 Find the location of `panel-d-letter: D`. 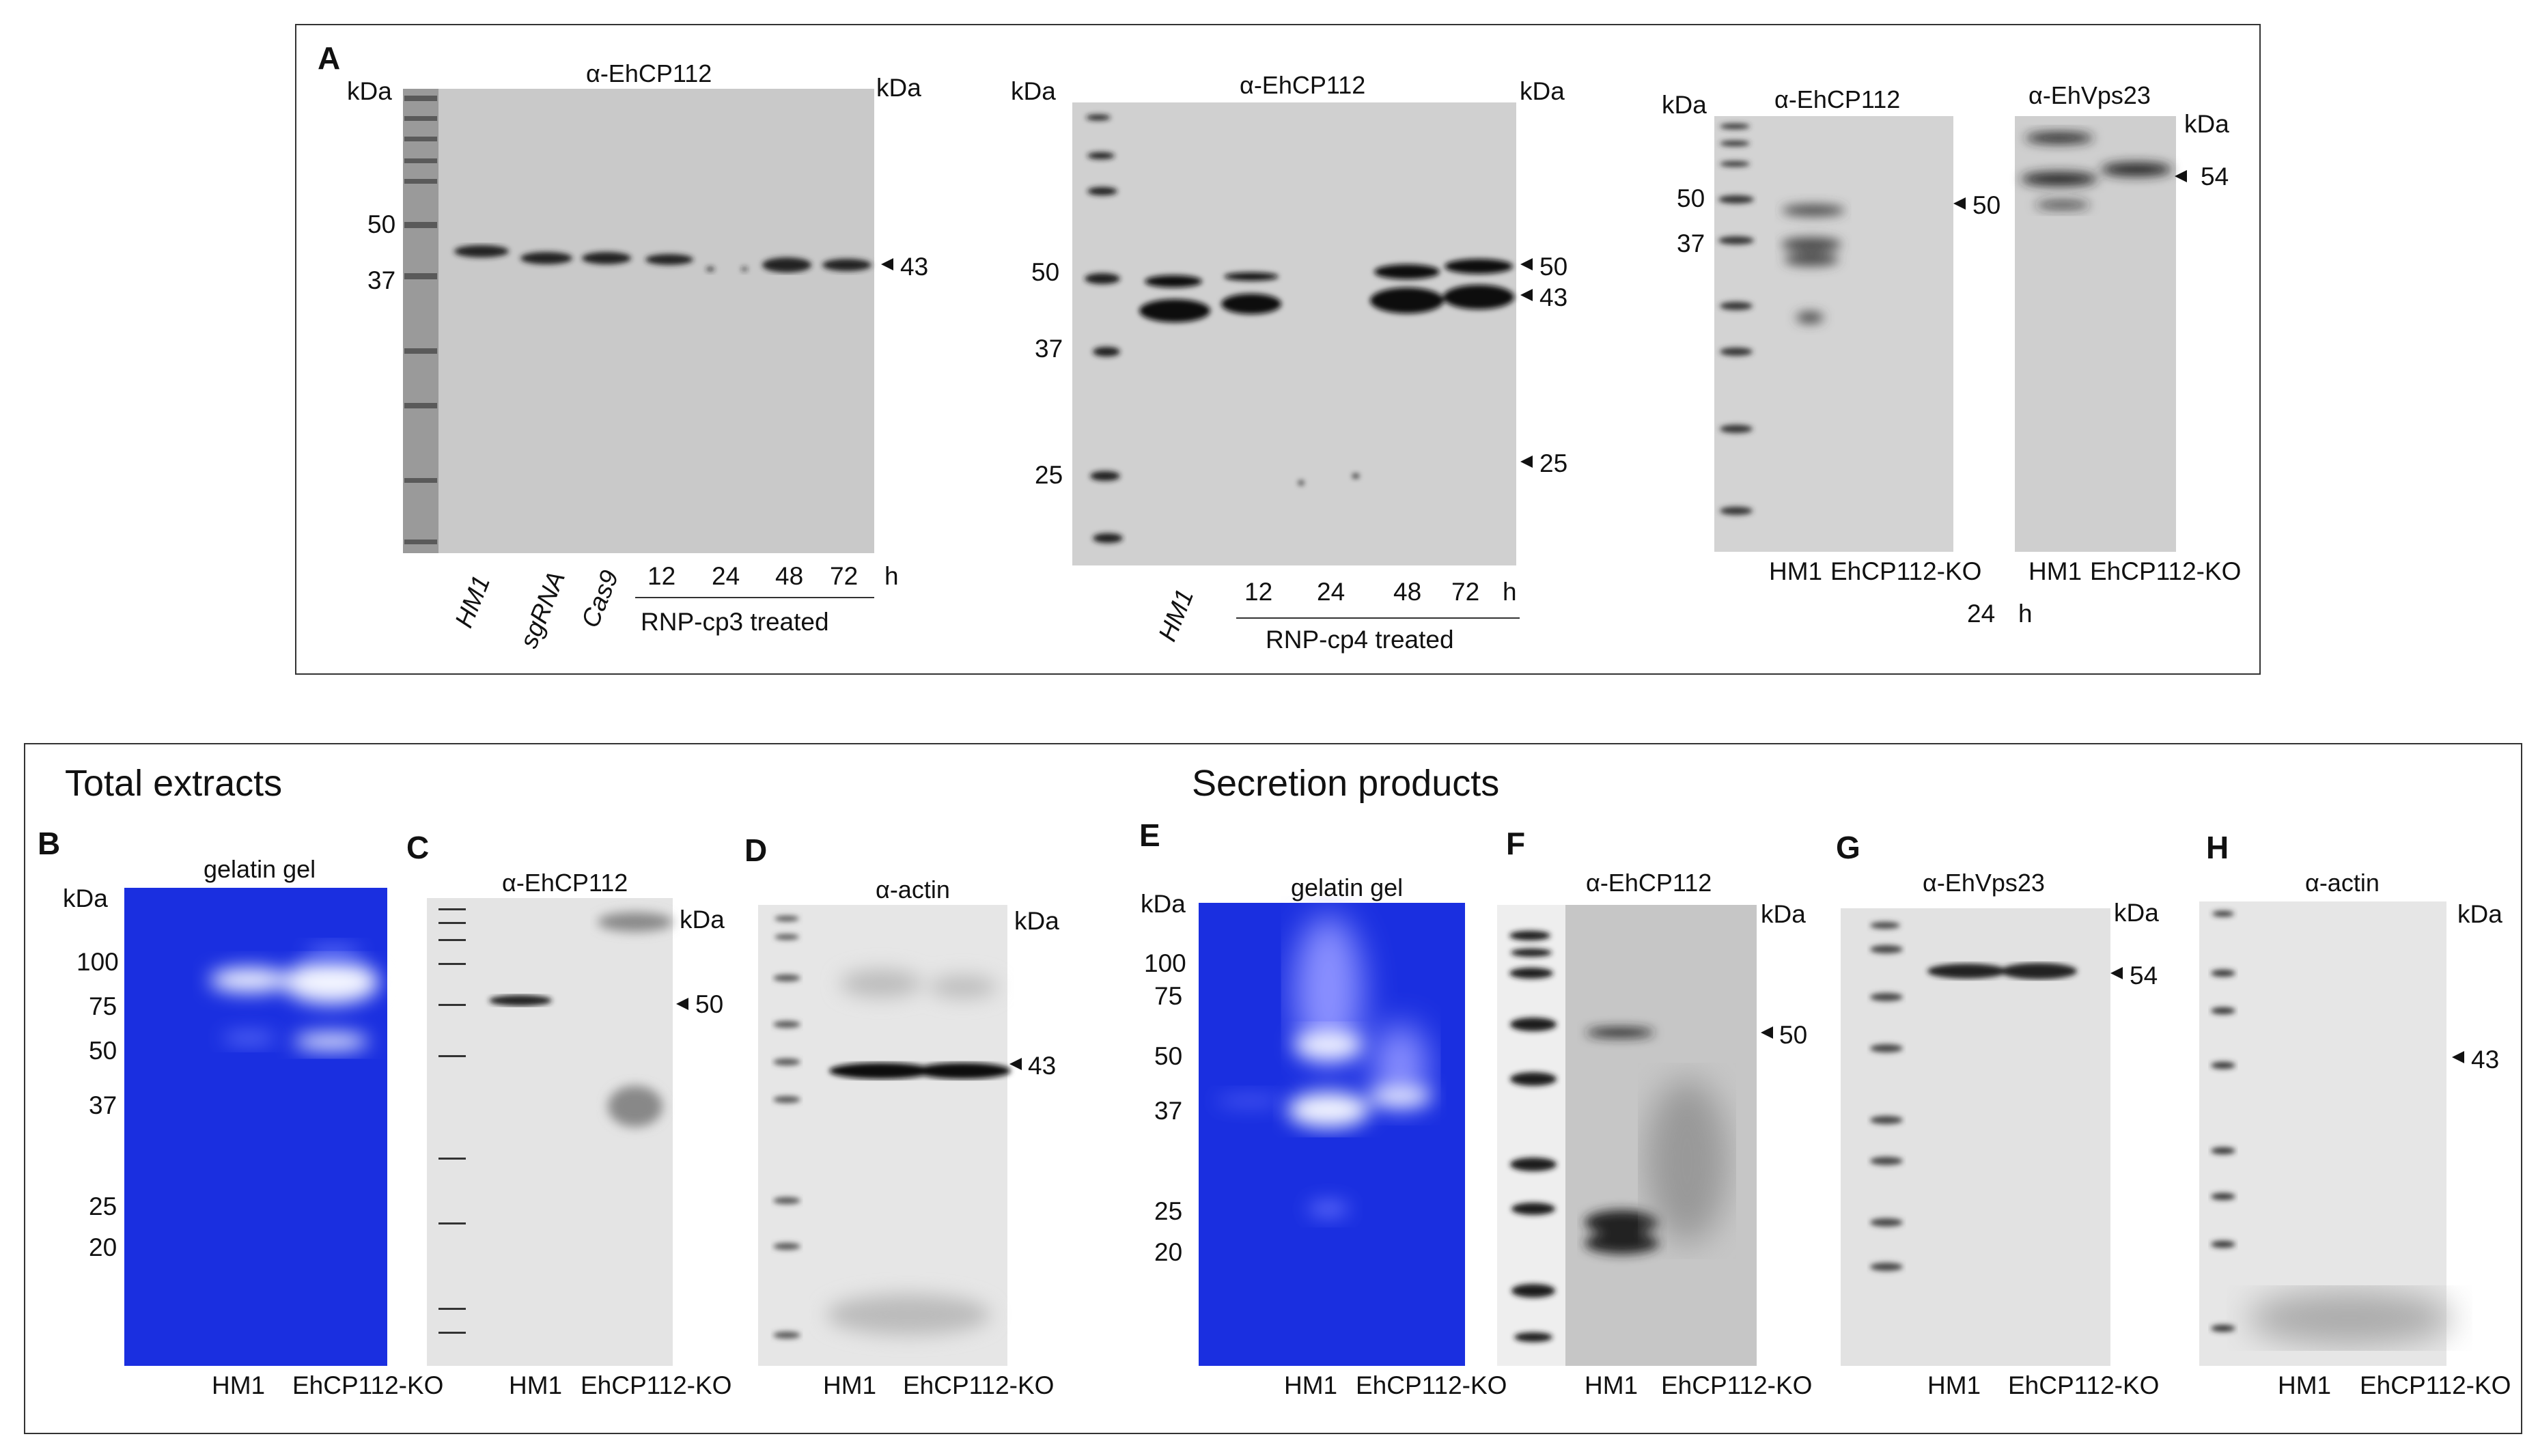

panel-d-letter: D is located at coordinates (756, 850).